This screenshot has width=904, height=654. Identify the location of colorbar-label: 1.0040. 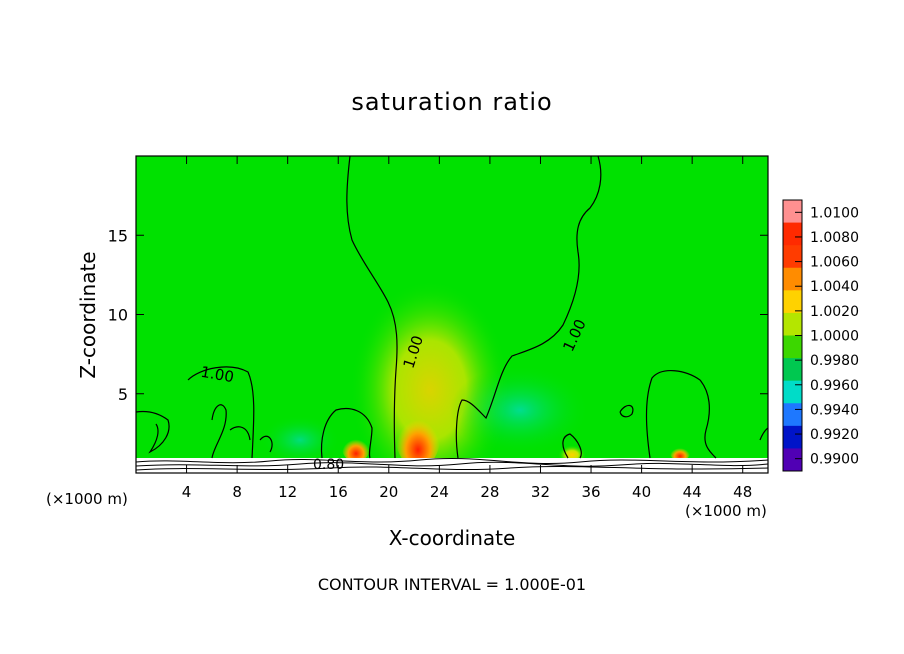
(834, 287).